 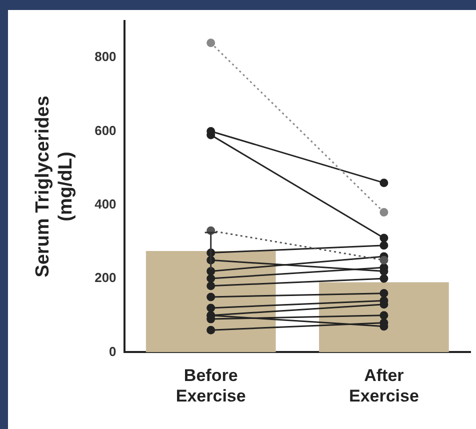 I want to click on y-tick-label: 200, so click(x=105, y=278).